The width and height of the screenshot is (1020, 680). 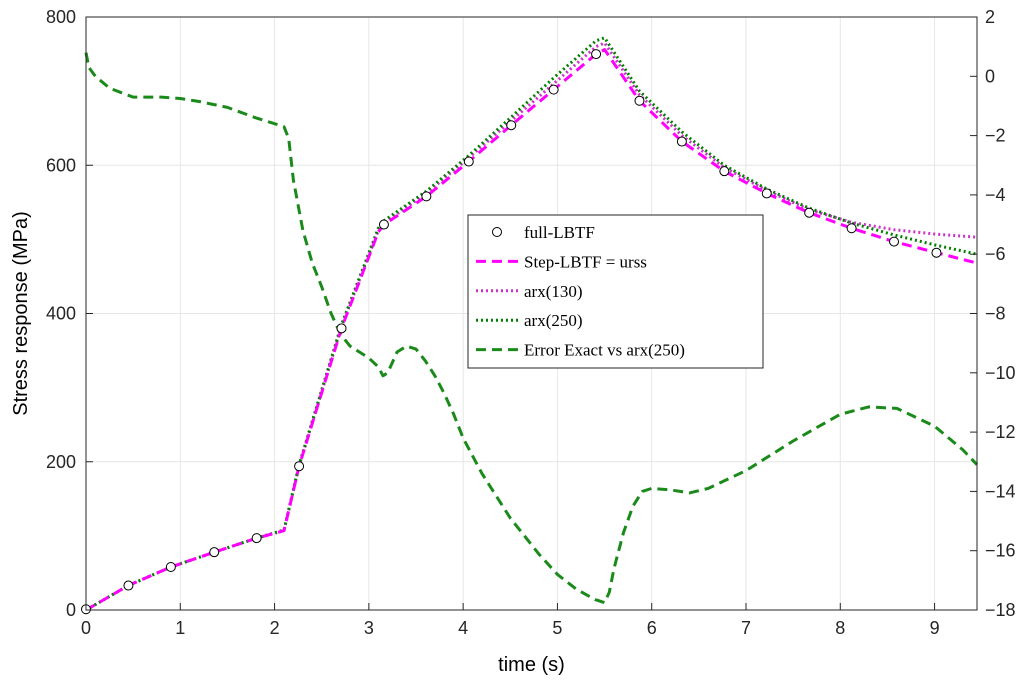 What do you see at coordinates (275, 628) in the screenshot?
I see `x-tick-label: 2` at bounding box center [275, 628].